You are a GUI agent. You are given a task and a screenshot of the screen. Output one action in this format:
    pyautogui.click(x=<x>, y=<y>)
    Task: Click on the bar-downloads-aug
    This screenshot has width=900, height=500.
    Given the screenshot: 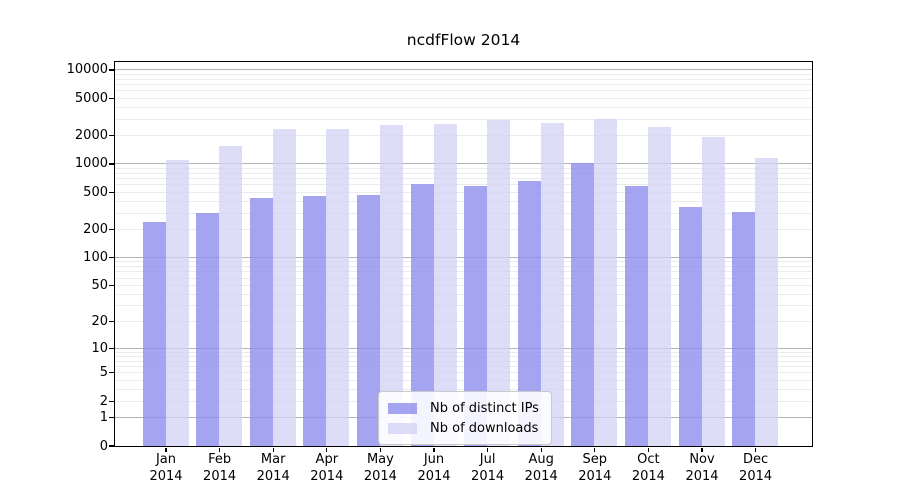 What is the action you would take?
    pyautogui.click(x=552, y=284)
    